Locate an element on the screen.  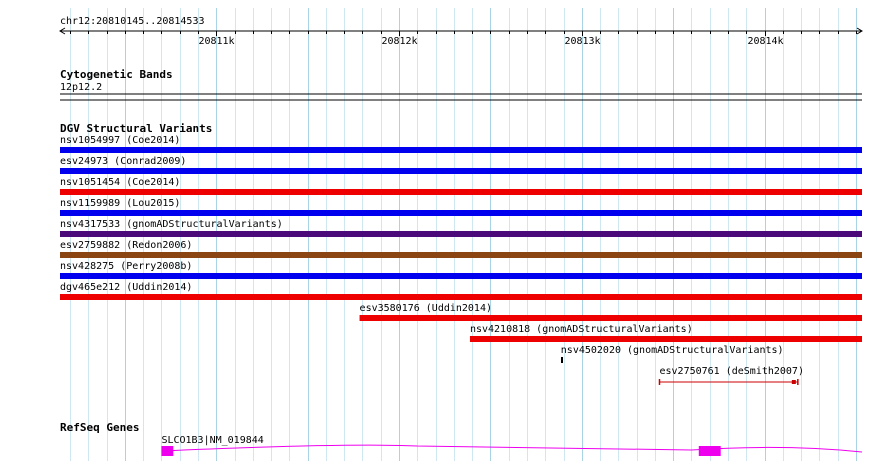
dgv-variant: nsv1051454 (Coe2014) is located at coordinates (461, 186).